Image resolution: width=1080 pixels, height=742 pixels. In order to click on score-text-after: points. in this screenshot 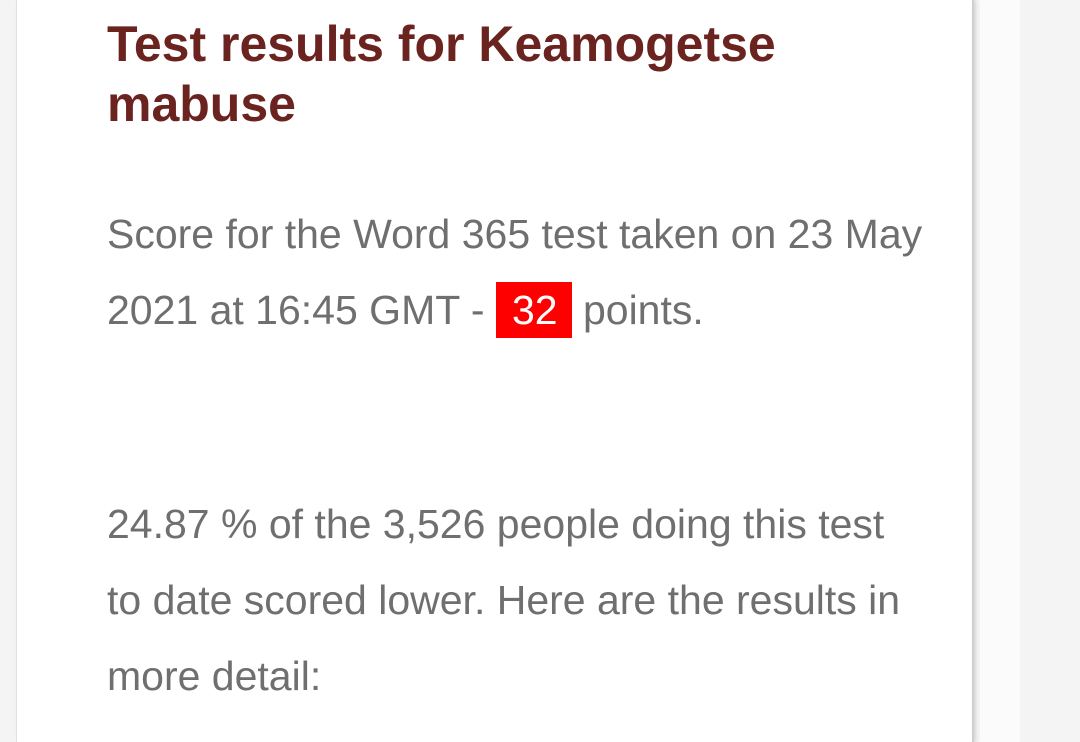, I will do `click(637, 310)`.